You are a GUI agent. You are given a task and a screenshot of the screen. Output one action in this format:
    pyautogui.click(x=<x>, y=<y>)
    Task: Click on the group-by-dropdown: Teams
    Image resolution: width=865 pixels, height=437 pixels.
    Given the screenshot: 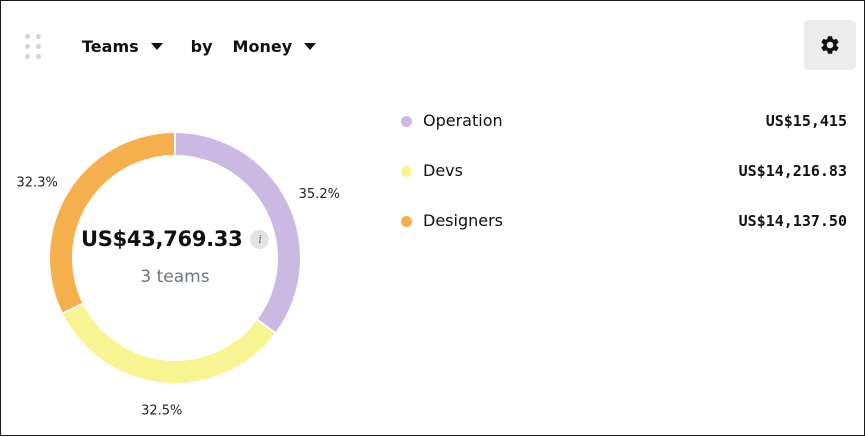 What is the action you would take?
    pyautogui.click(x=122, y=46)
    